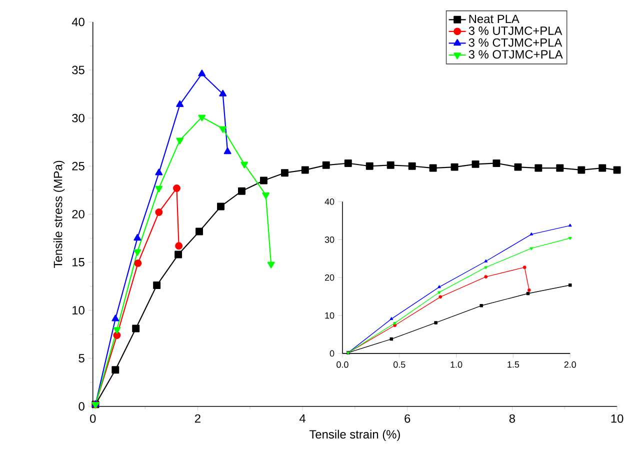 This screenshot has height=470, width=627. Describe the element at coordinates (514, 364) in the screenshot. I see `x-tick-label: 1.5` at that location.